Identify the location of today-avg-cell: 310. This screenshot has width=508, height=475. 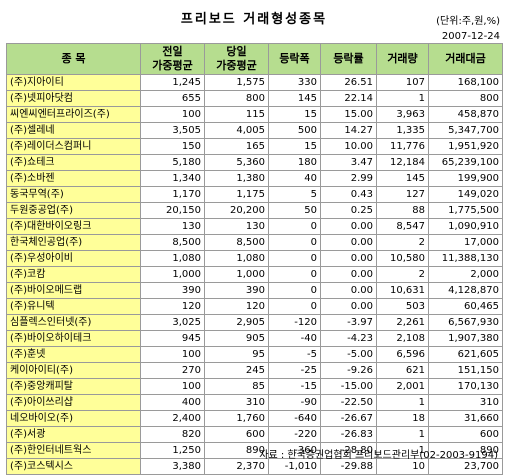
(236, 402).